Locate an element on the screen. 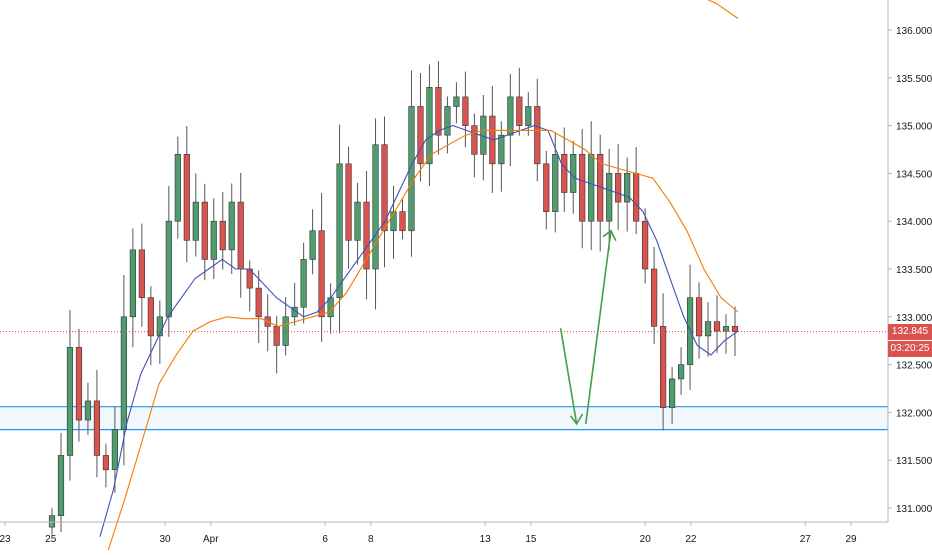 The image size is (932, 555). x-tick-label: 29 is located at coordinates (851, 539).